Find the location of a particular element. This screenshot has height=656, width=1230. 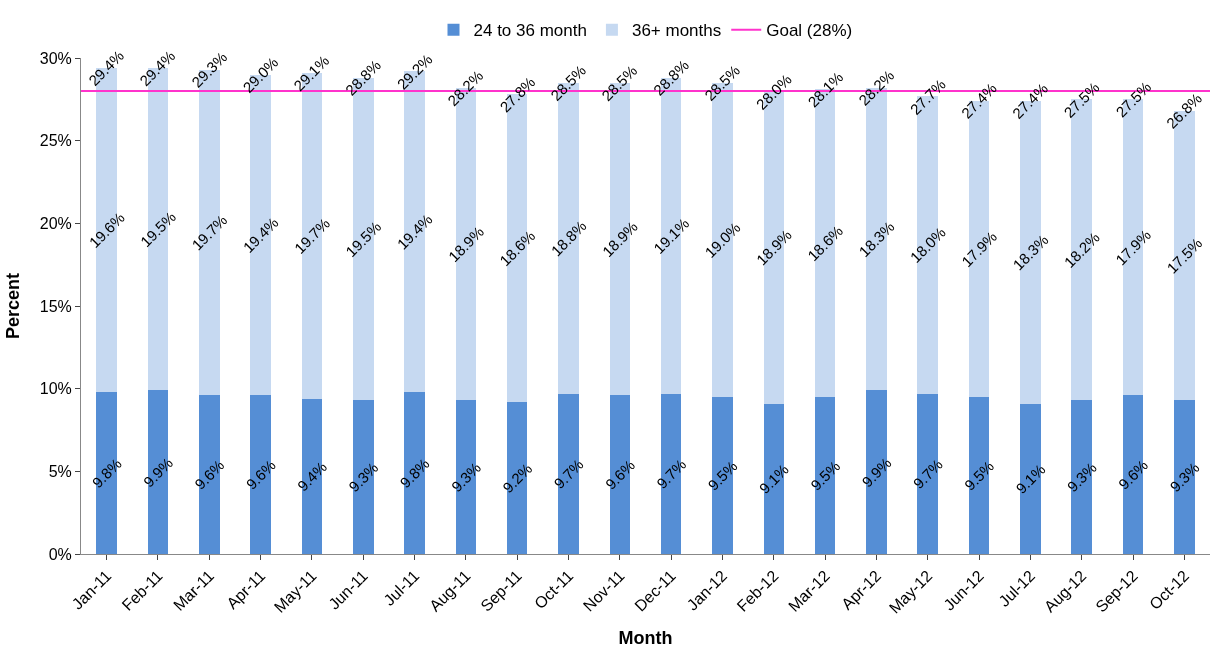

y-tick-label: 20% is located at coordinates (55, 223).